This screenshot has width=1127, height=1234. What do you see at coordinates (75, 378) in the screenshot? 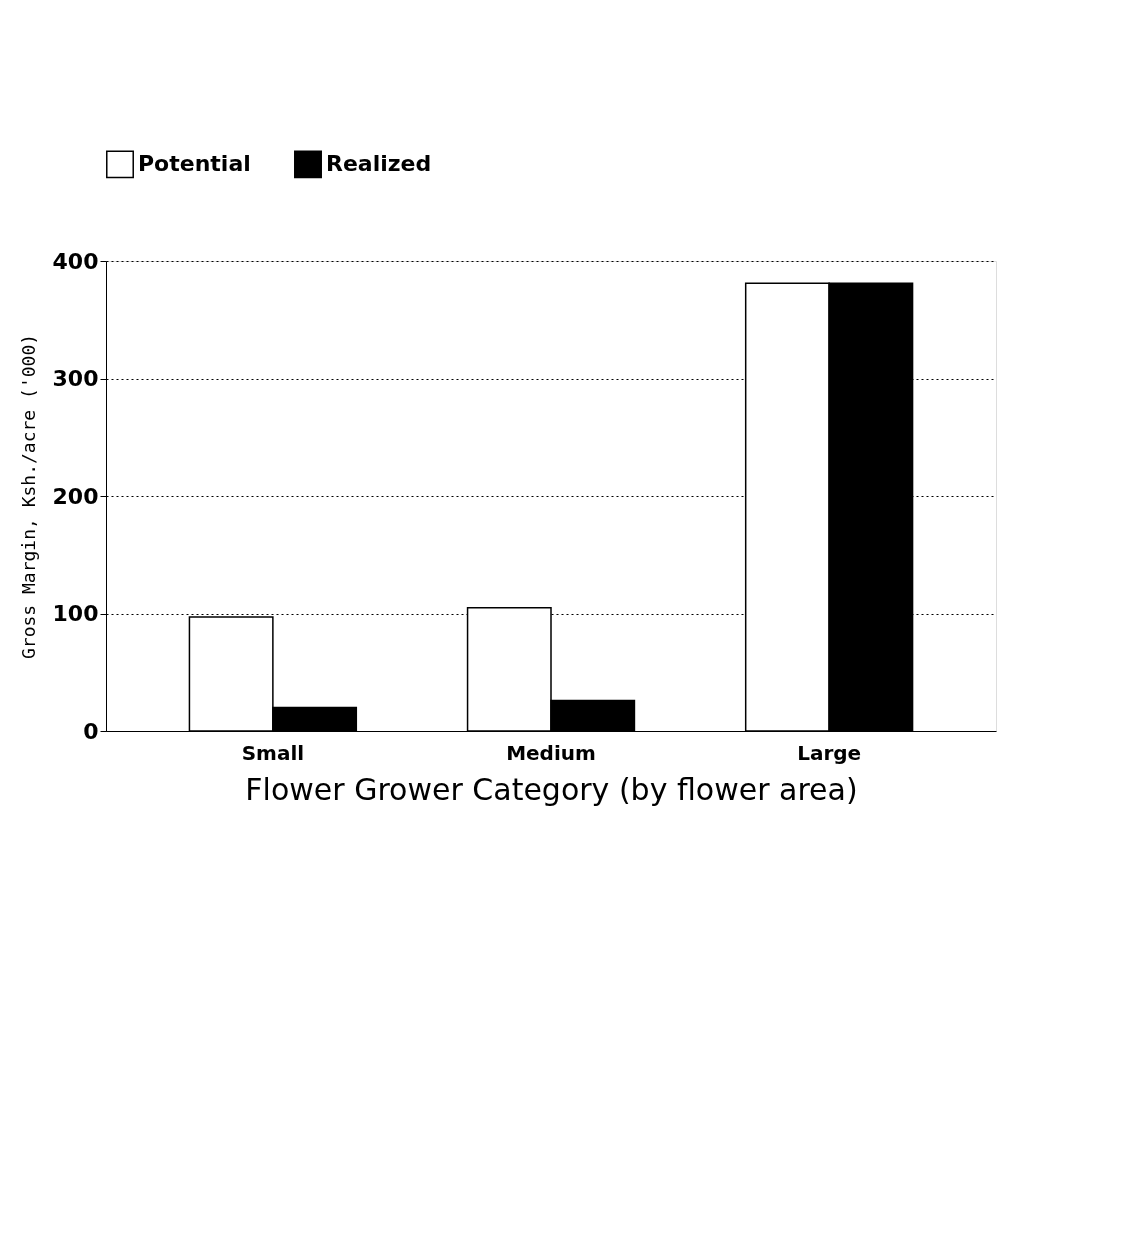
I see `y-tick-label: 300` at bounding box center [75, 378].